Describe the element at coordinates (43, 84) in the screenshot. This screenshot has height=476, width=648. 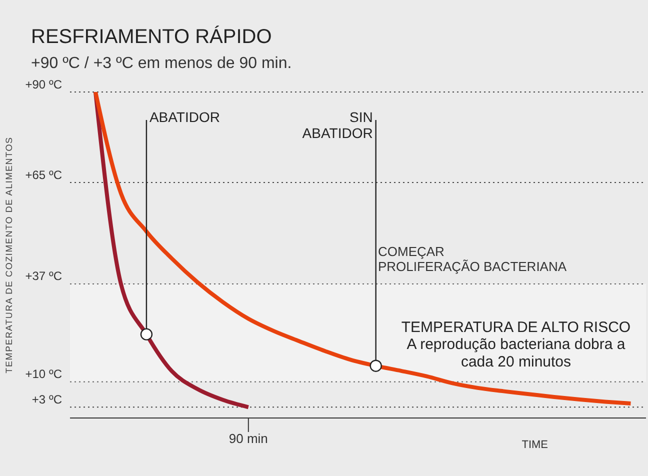
I see `y-tick-label: +90 ºC` at that location.